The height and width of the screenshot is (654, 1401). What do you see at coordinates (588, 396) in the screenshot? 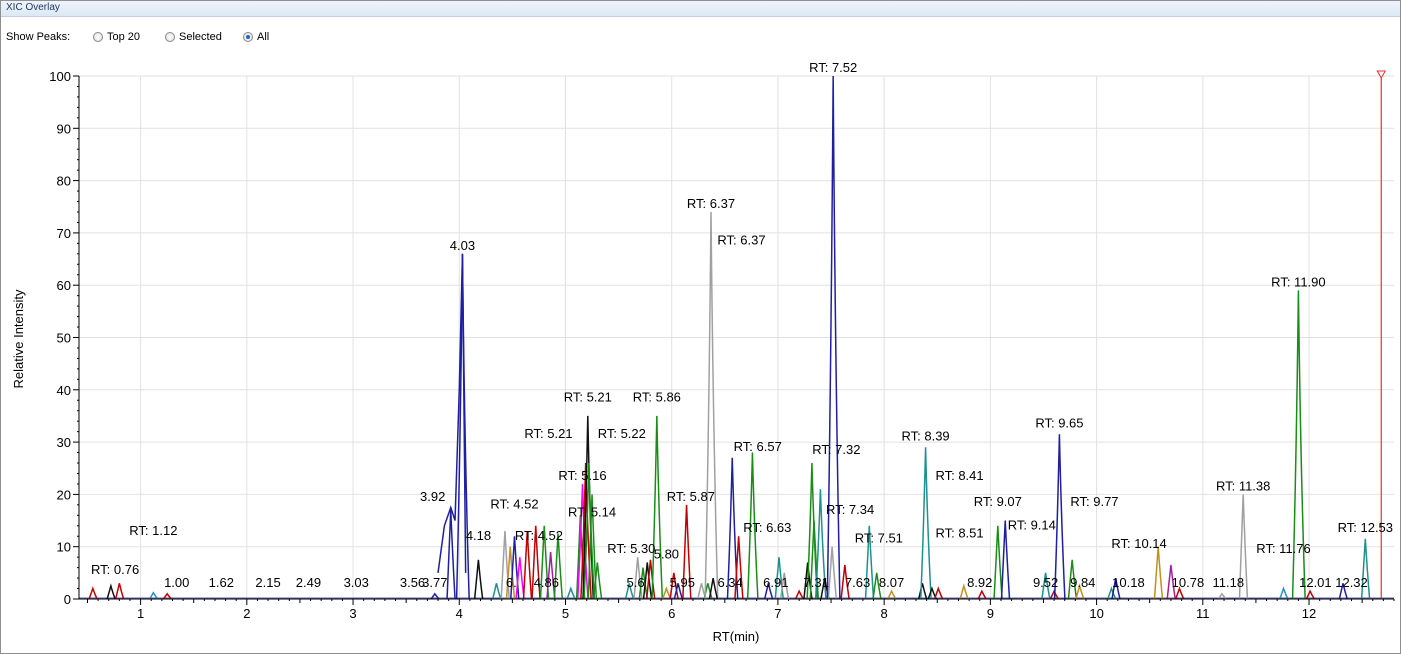
I see `peak-label: RT: 5.21` at bounding box center [588, 396].